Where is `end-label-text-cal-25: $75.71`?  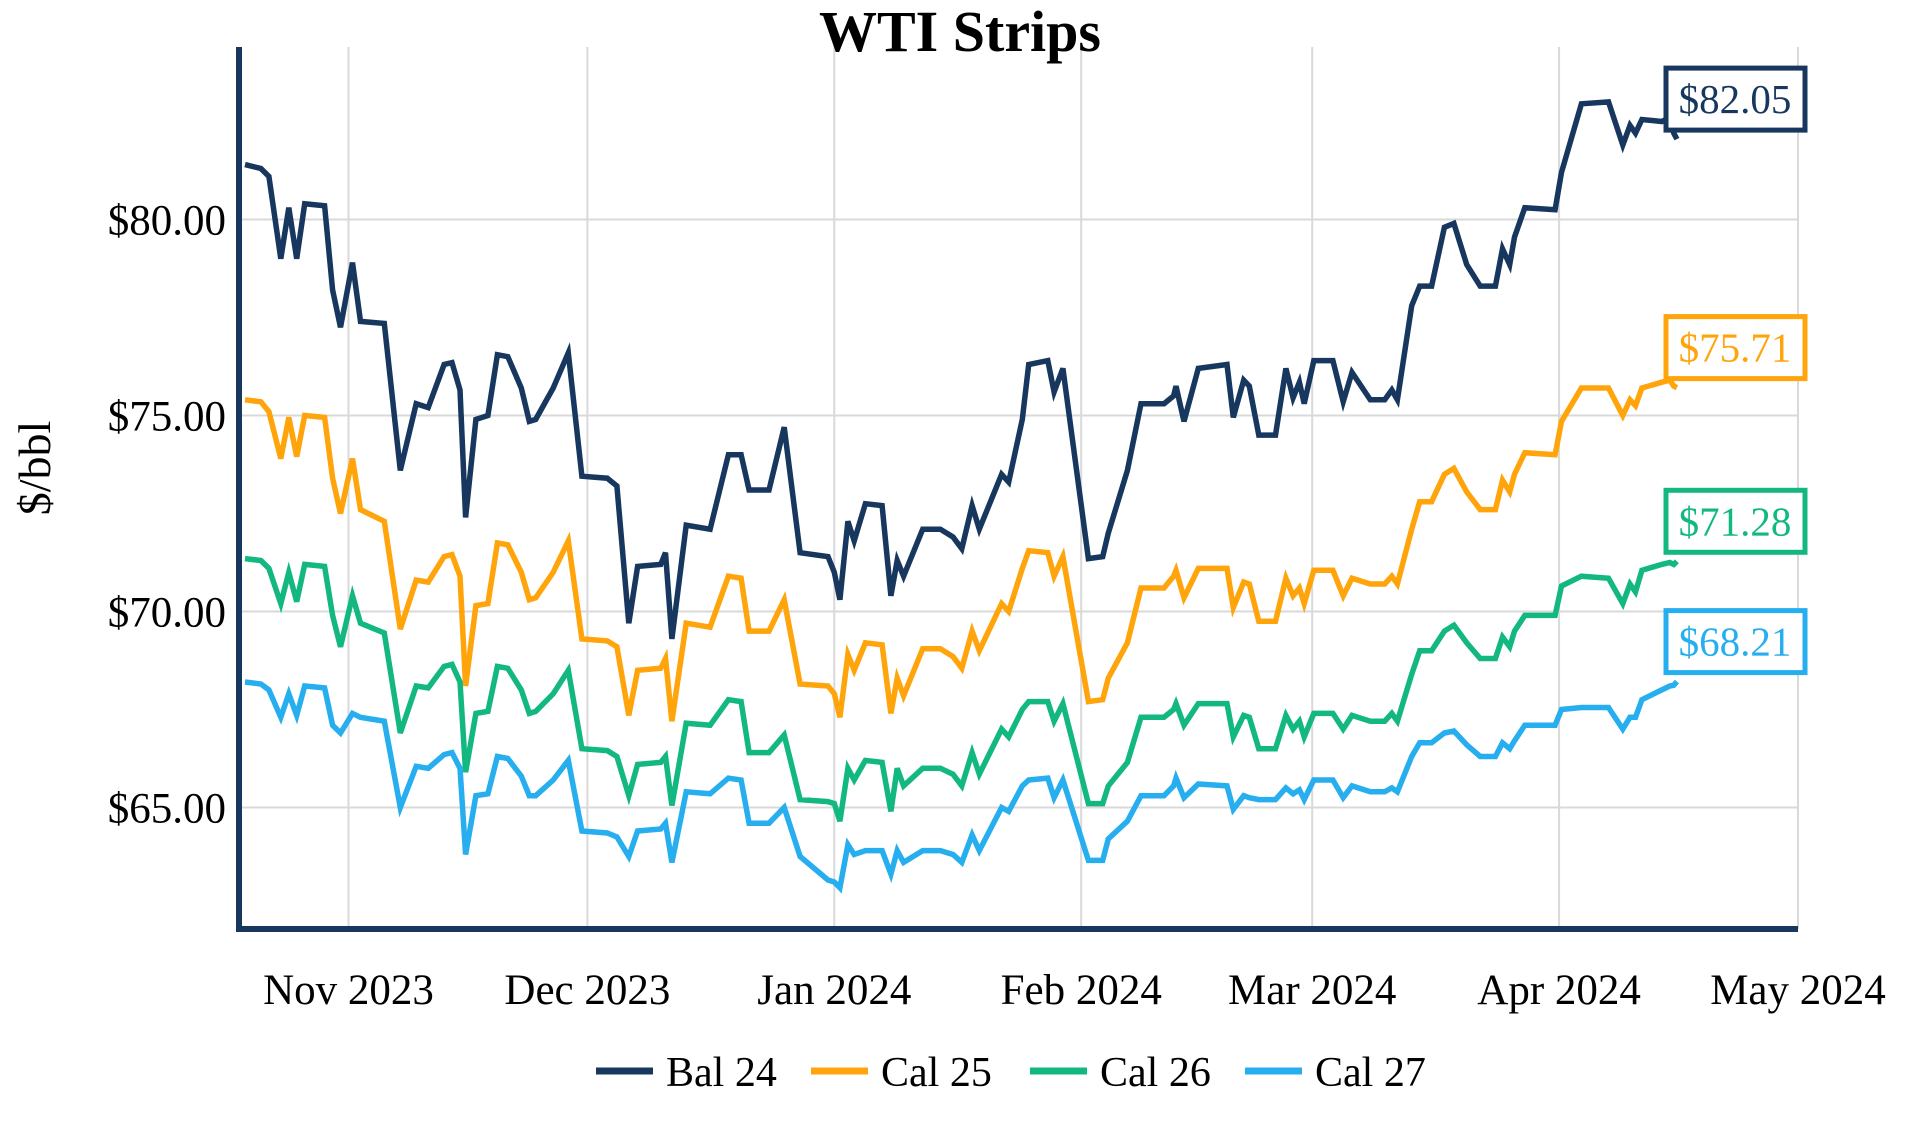 end-label-text-cal-25: $75.71 is located at coordinates (1735, 348).